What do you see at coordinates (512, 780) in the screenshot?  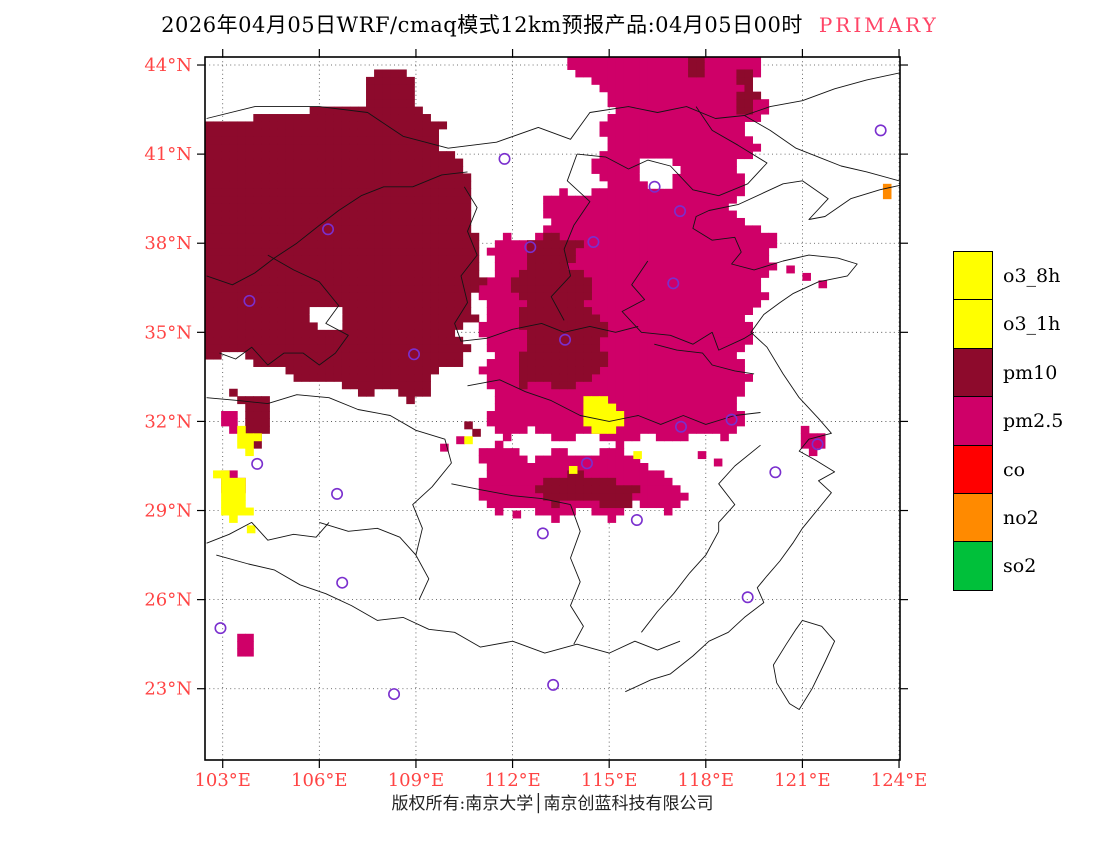 I see `lon-tick-label: 112°E` at bounding box center [512, 780].